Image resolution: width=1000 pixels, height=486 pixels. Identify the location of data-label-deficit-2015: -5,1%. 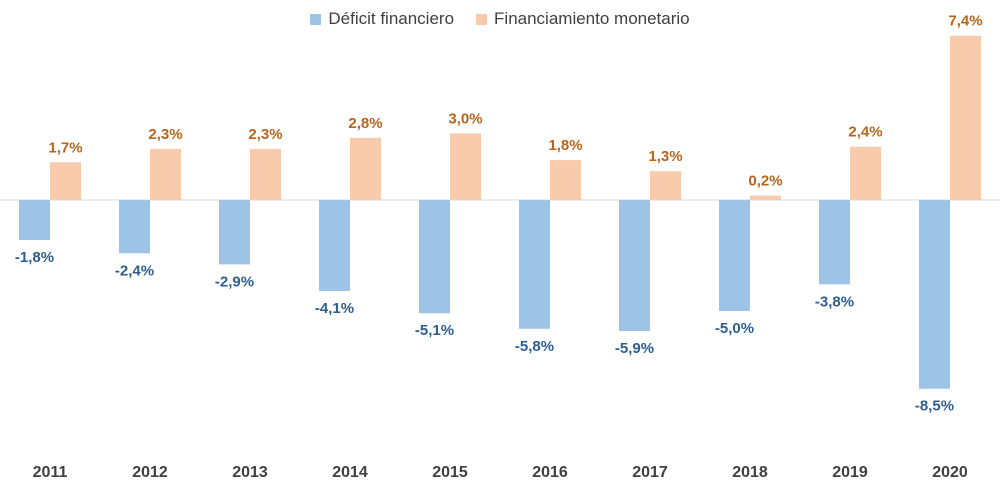
(434, 330).